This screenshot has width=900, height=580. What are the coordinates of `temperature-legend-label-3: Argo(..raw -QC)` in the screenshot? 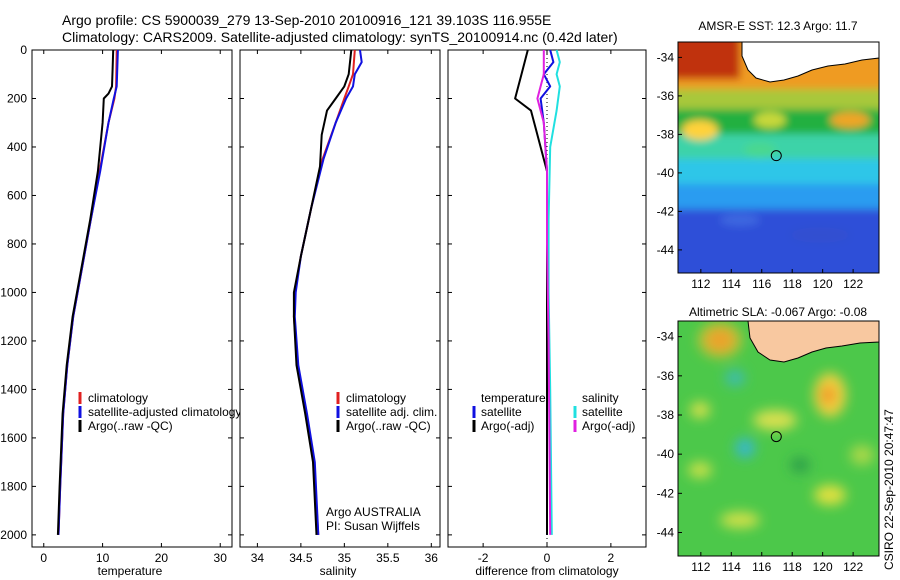 It's located at (130, 426).